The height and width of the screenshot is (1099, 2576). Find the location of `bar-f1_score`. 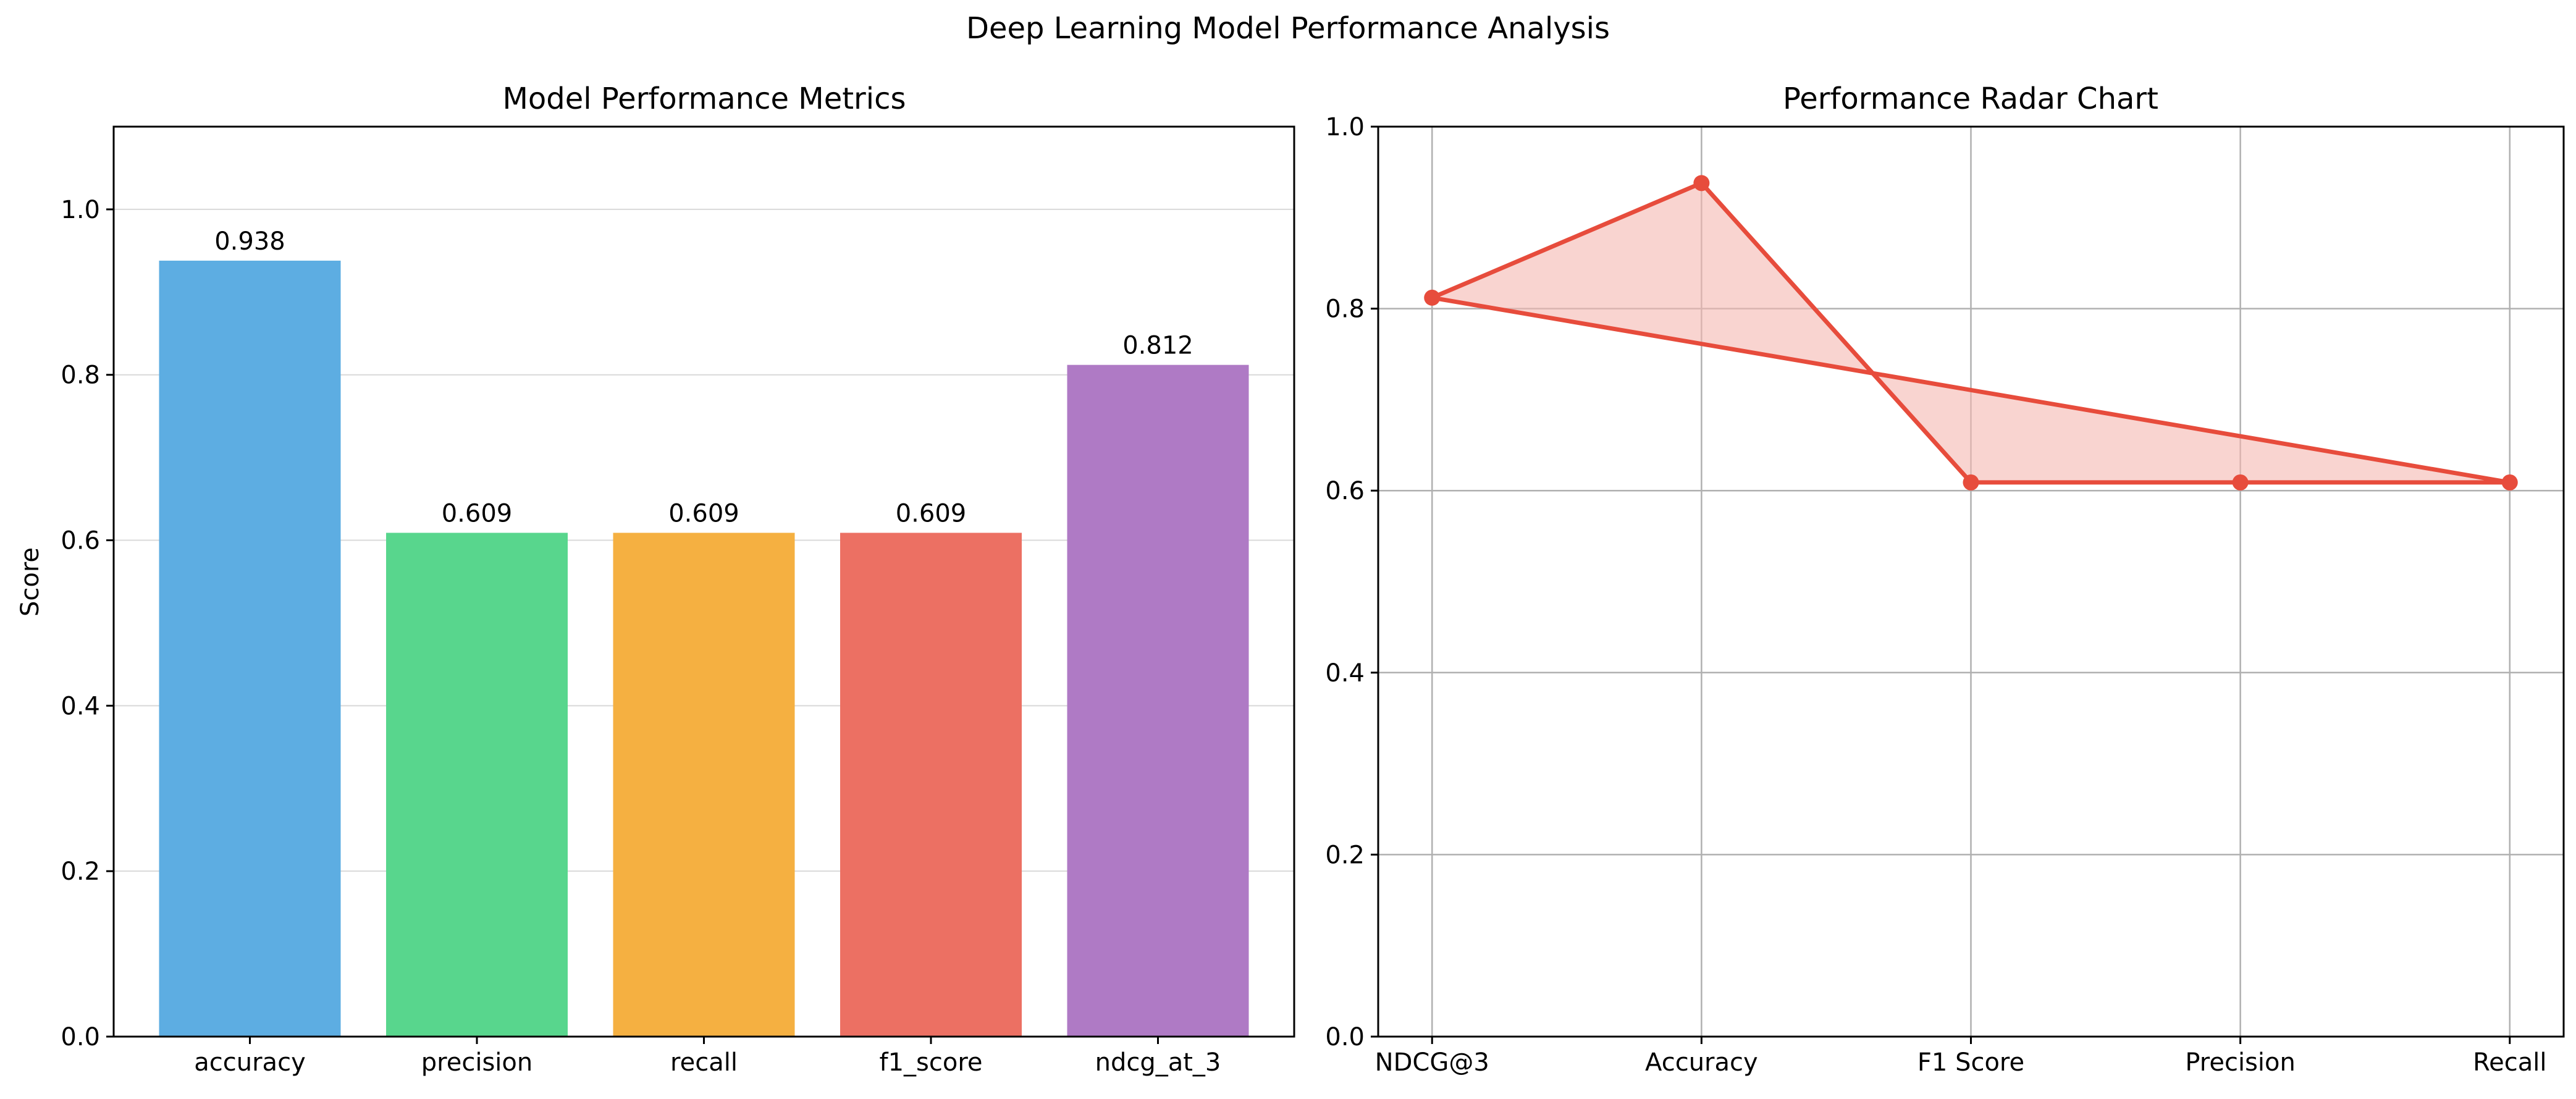

bar-f1_score is located at coordinates (931, 785).